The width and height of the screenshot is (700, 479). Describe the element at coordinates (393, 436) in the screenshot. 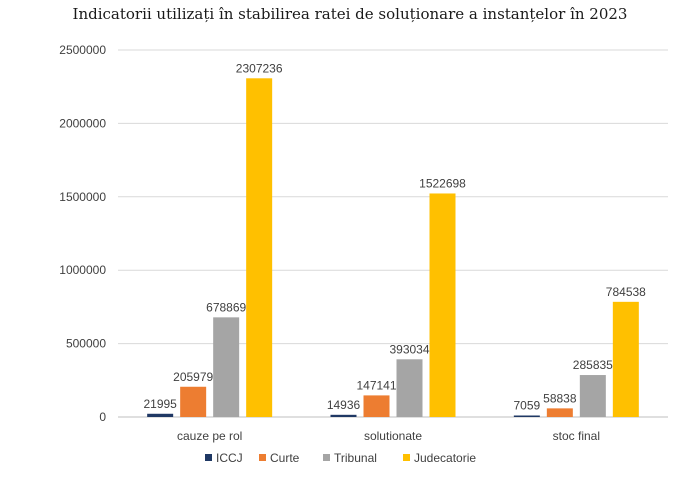

I see `x-tick-label: solutionate` at that location.